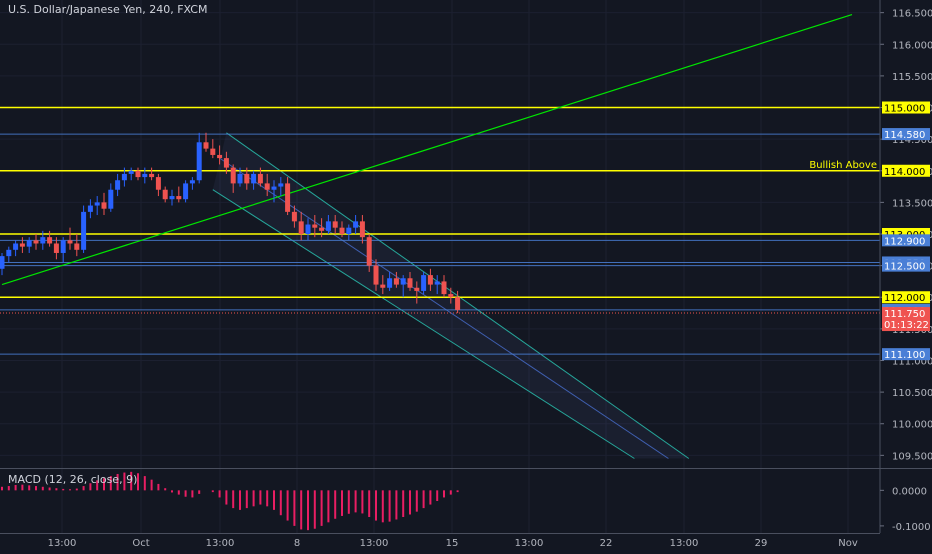 The width and height of the screenshot is (932, 554). I want to click on price-level-annotation: Bullish Above, so click(843, 165).